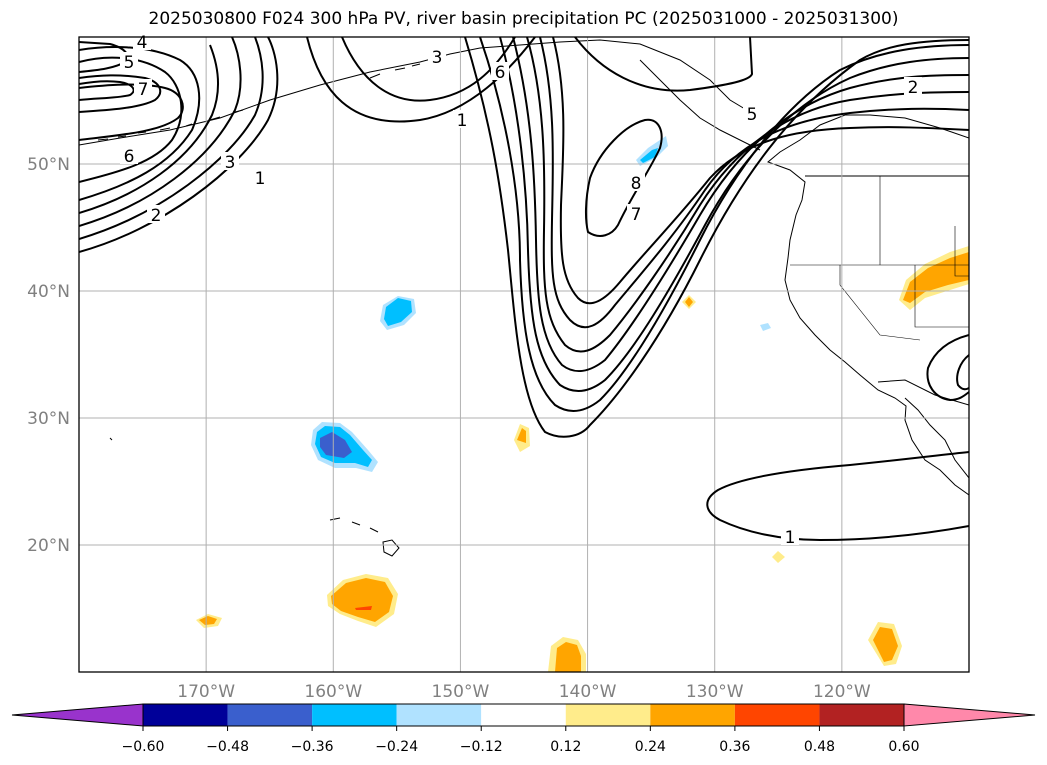  I want to click on colorbar-tick-label: −0.12, so click(481, 747).